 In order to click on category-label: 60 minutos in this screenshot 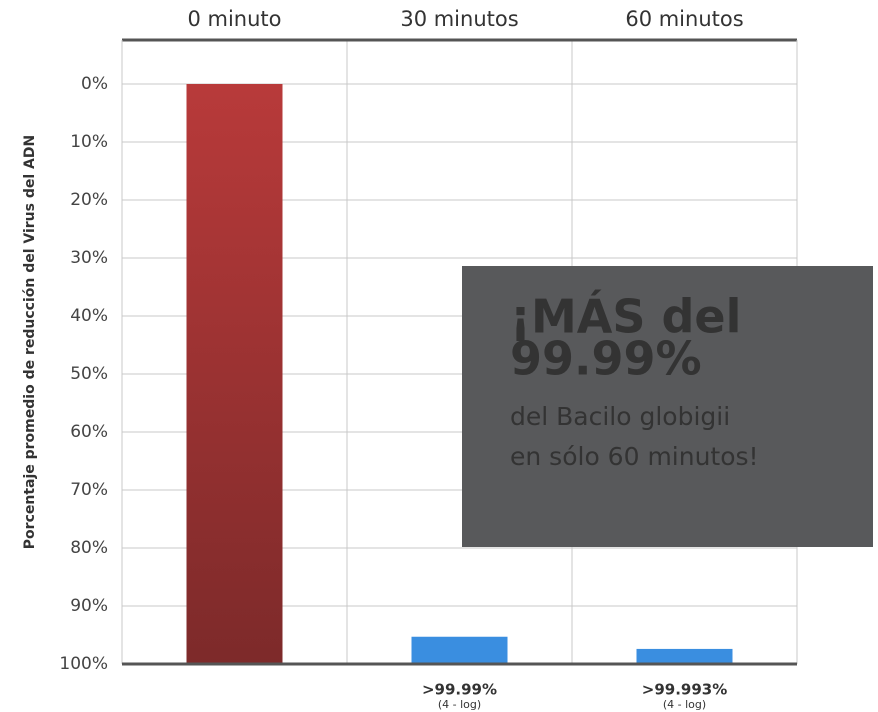, I will do `click(684, 19)`.